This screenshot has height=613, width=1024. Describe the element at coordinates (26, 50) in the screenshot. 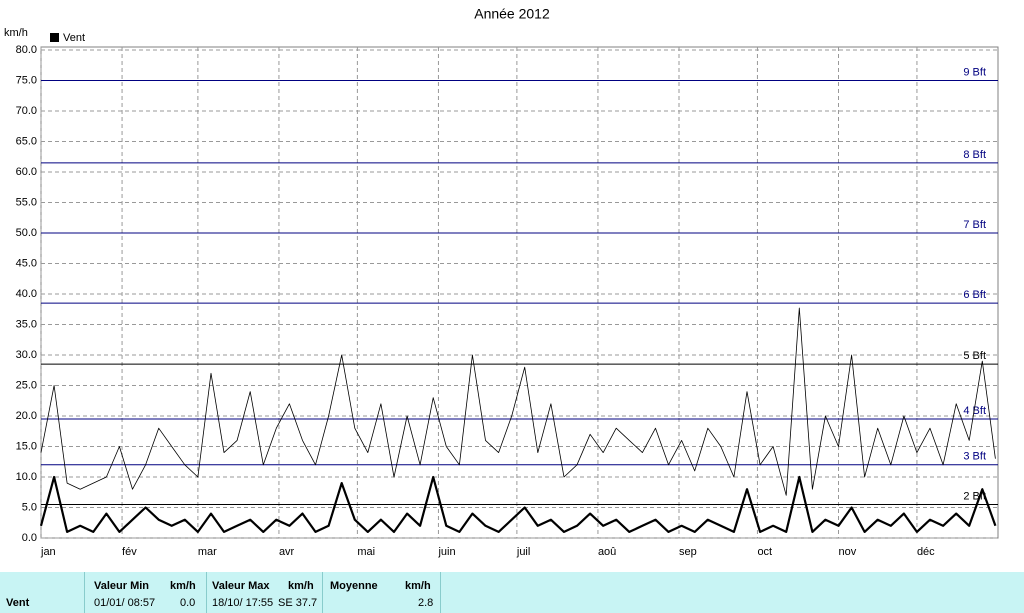

I see `y-tick-label: 80.0` at that location.